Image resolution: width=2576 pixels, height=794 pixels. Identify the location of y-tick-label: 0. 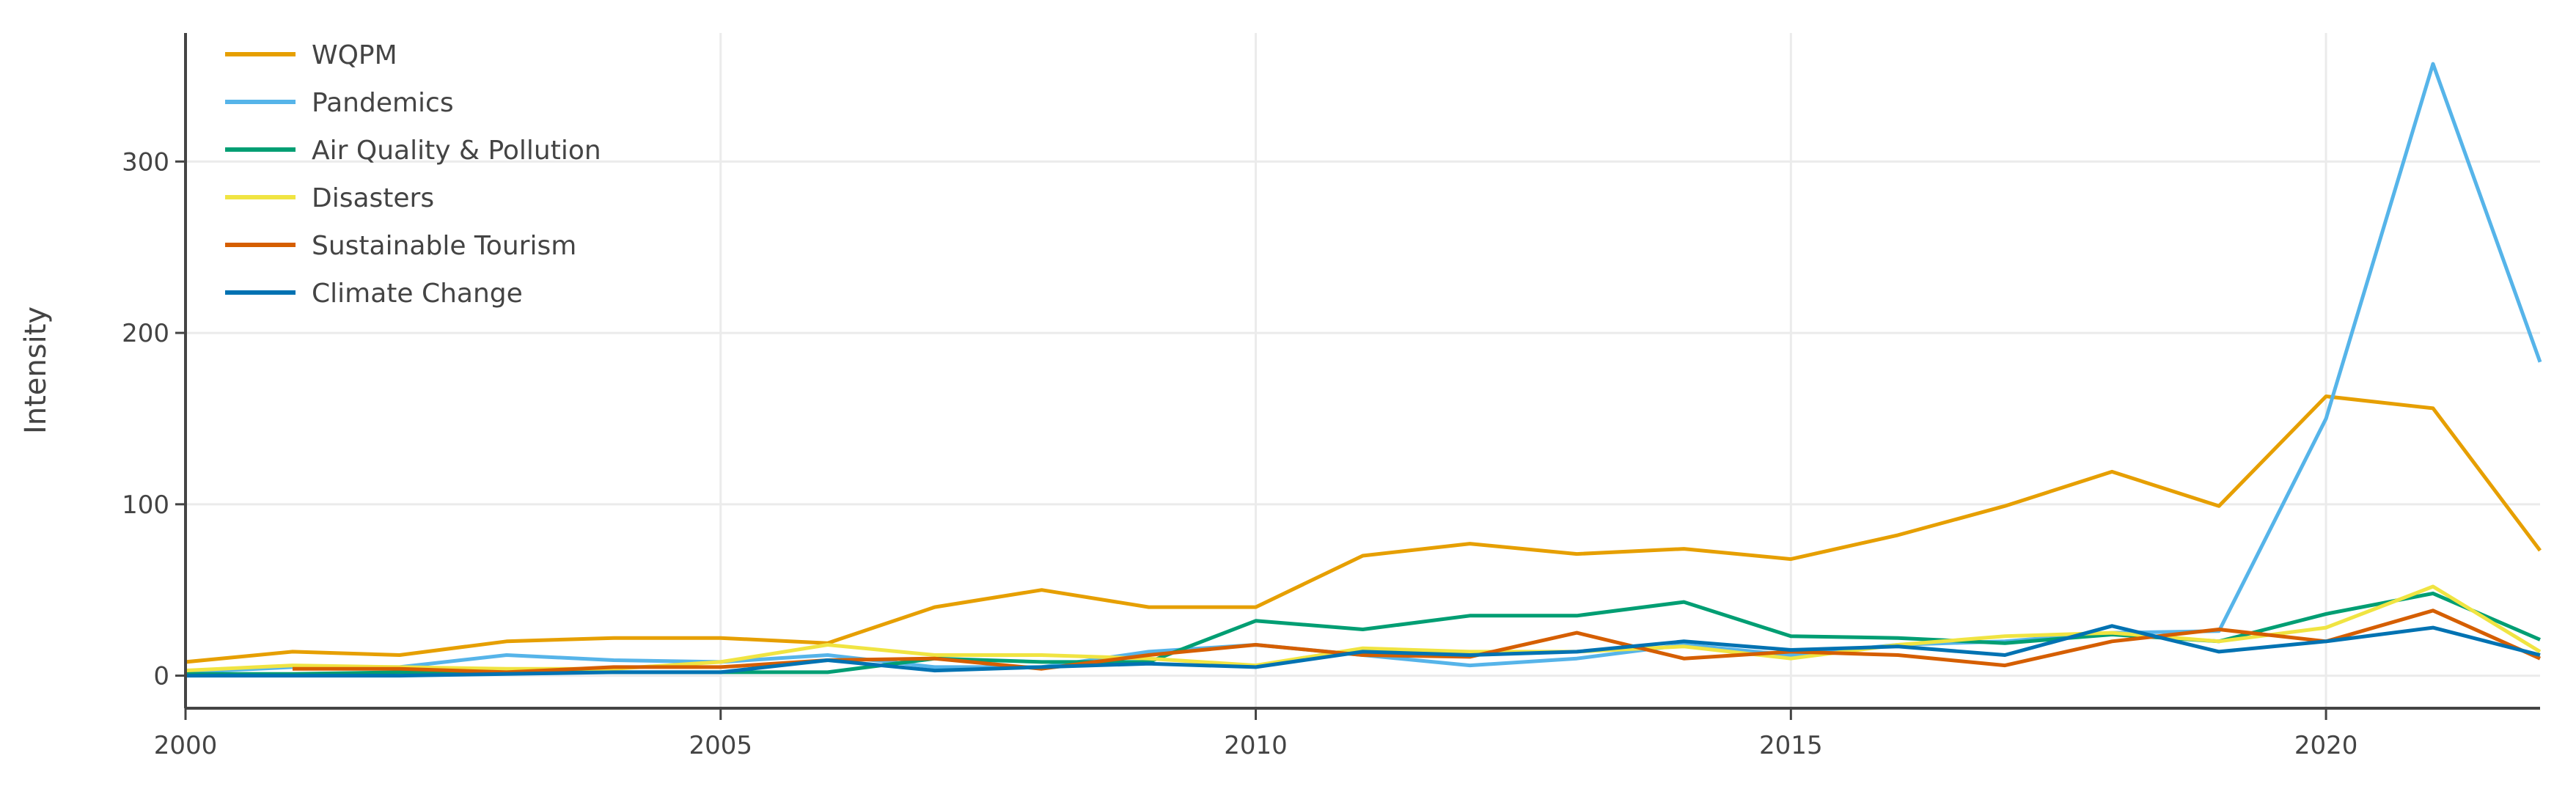
(161, 676).